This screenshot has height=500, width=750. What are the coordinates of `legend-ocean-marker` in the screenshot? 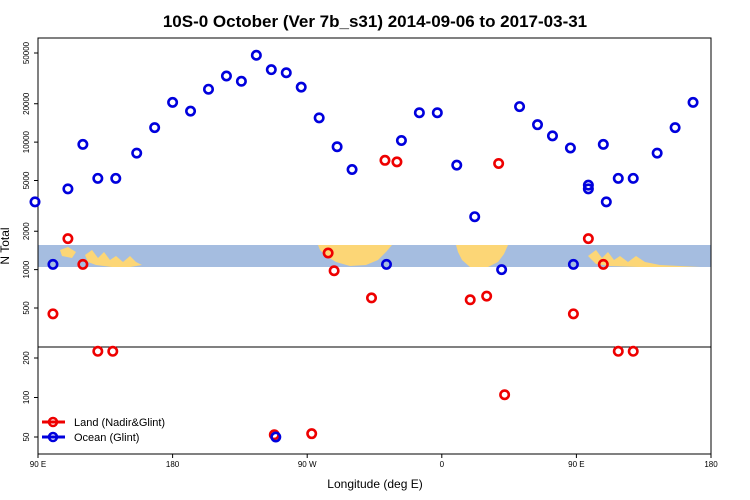 It's located at (53, 437).